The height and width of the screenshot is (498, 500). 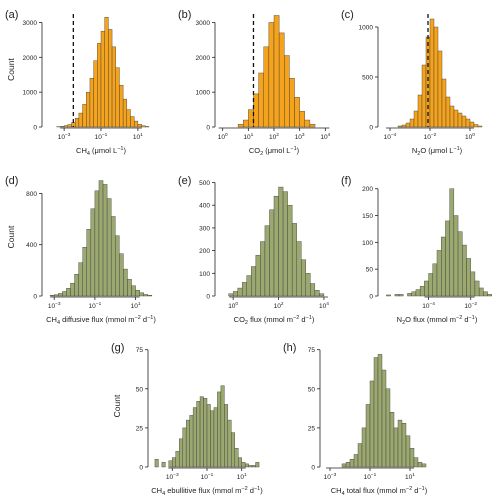 What do you see at coordinates (203, 58) in the screenshot?
I see `y-tick-label: 2000` at bounding box center [203, 58].